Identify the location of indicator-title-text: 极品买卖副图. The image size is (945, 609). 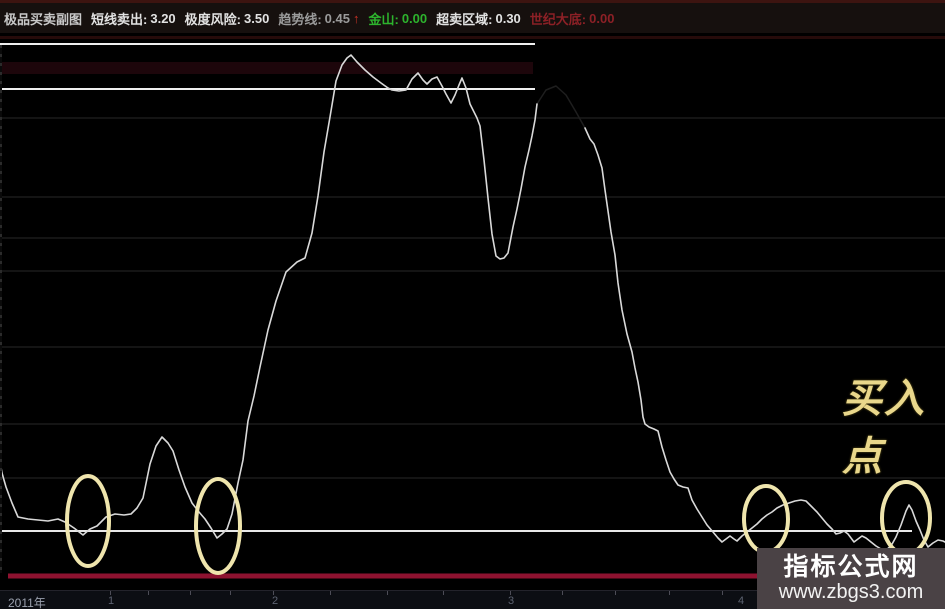
(43, 19).